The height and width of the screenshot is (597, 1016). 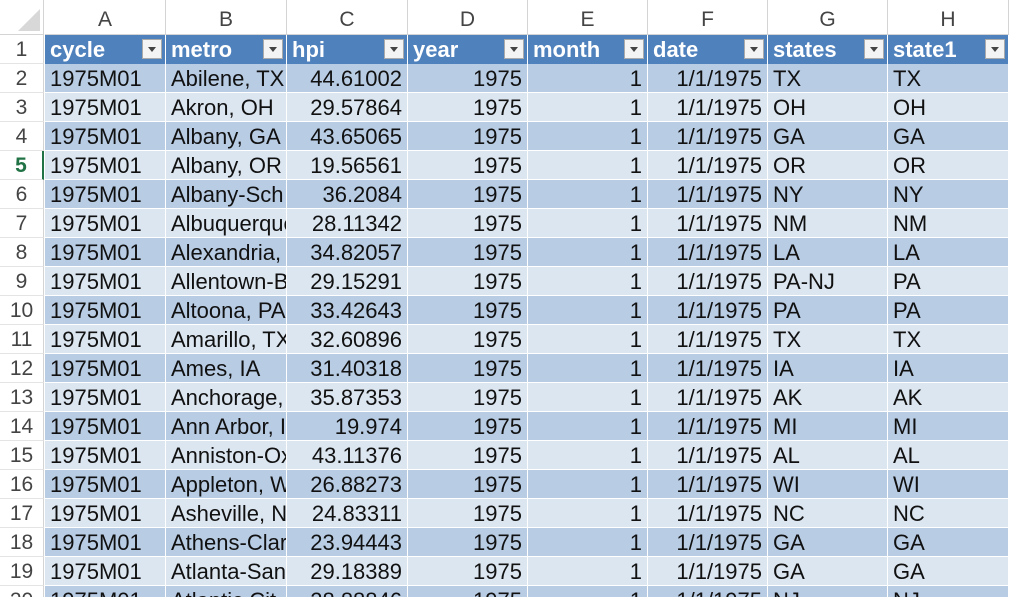 What do you see at coordinates (22, 165) in the screenshot?
I see `row-header-5: 5` at bounding box center [22, 165].